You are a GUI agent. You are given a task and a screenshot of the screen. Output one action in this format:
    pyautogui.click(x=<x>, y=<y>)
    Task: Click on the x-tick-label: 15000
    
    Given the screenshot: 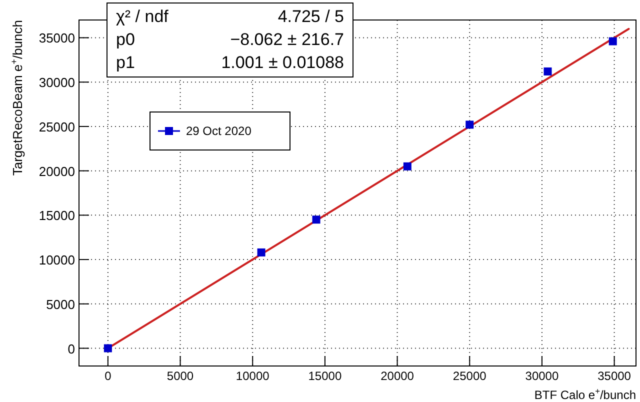 What is the action you would take?
    pyautogui.click(x=325, y=376)
    